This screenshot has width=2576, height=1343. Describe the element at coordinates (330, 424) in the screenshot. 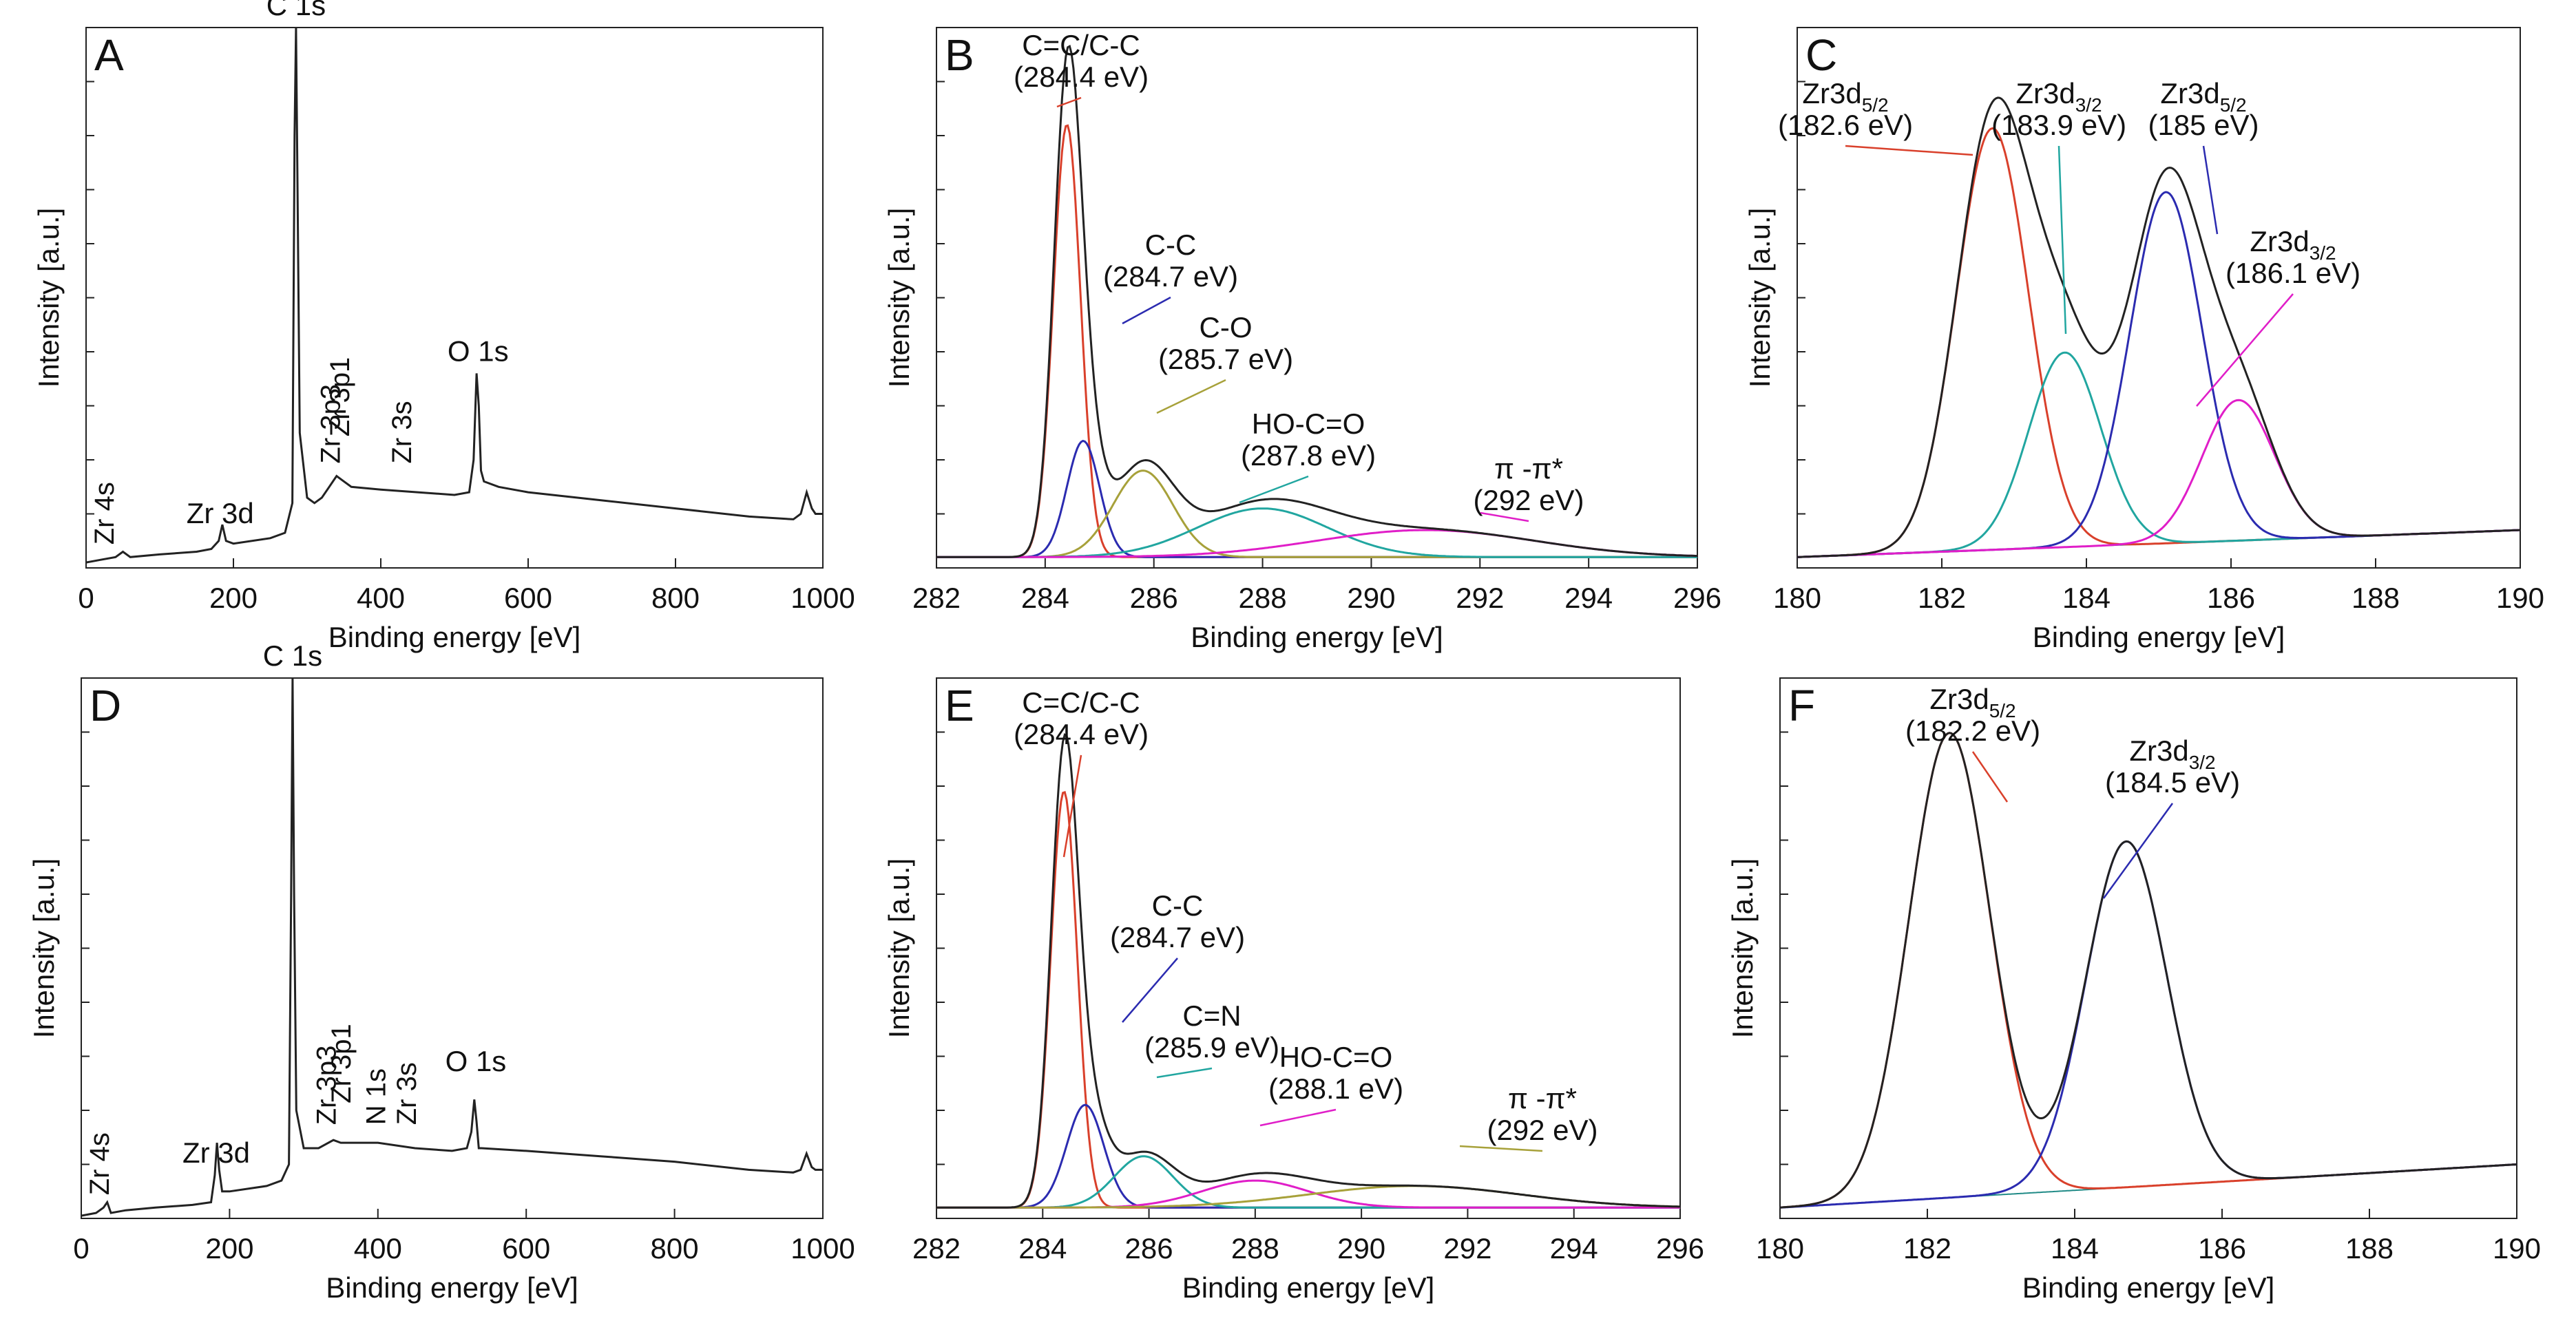

I see `peak-annotation: Zr 3p3` at that location.